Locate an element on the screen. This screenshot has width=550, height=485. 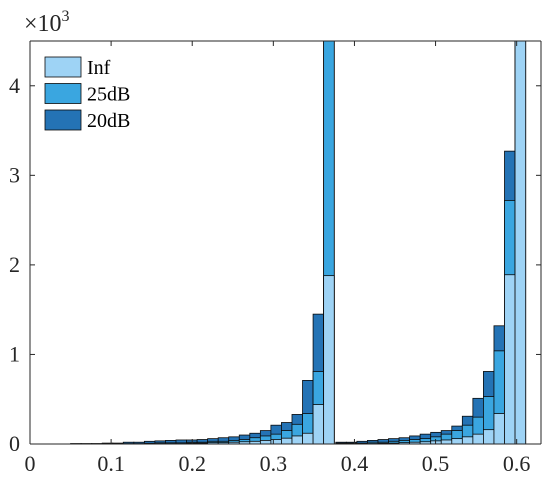
bar-Inf-c1-b17 is located at coordinates (520, 242).